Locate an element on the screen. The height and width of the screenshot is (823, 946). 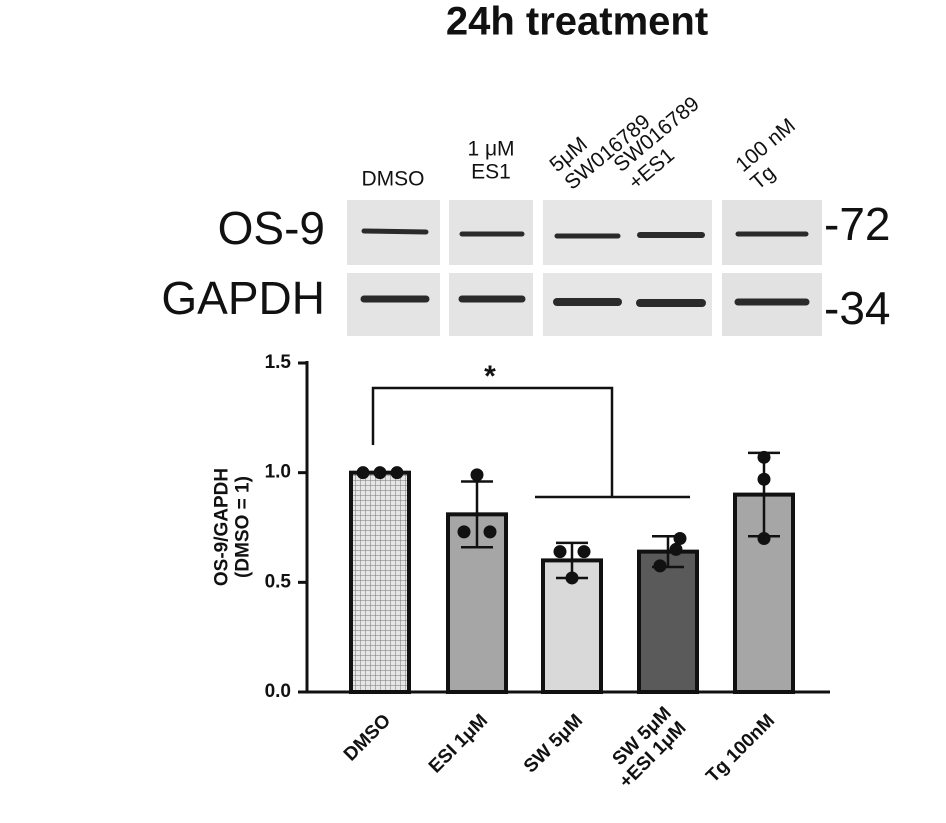
lane-label: 100 nMTg is located at coordinates (772, 154).